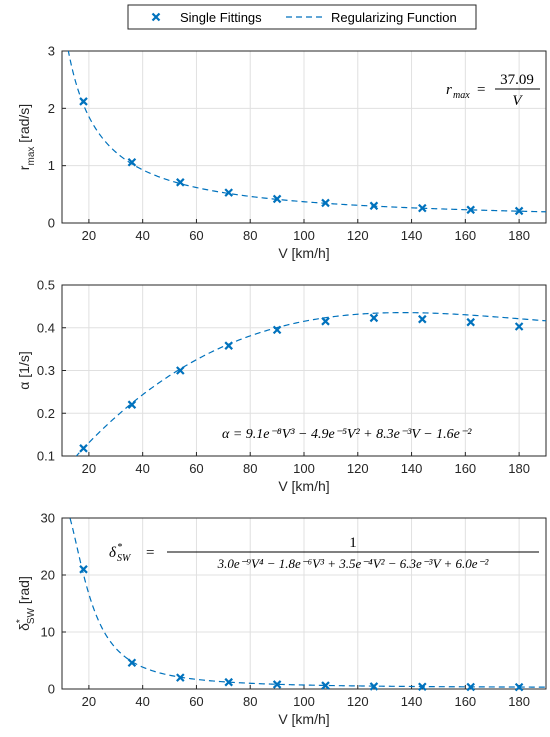 The image size is (550, 737). What do you see at coordinates (46, 285) in the screenshot?
I see `y-tick-label: 0.5` at bounding box center [46, 285].